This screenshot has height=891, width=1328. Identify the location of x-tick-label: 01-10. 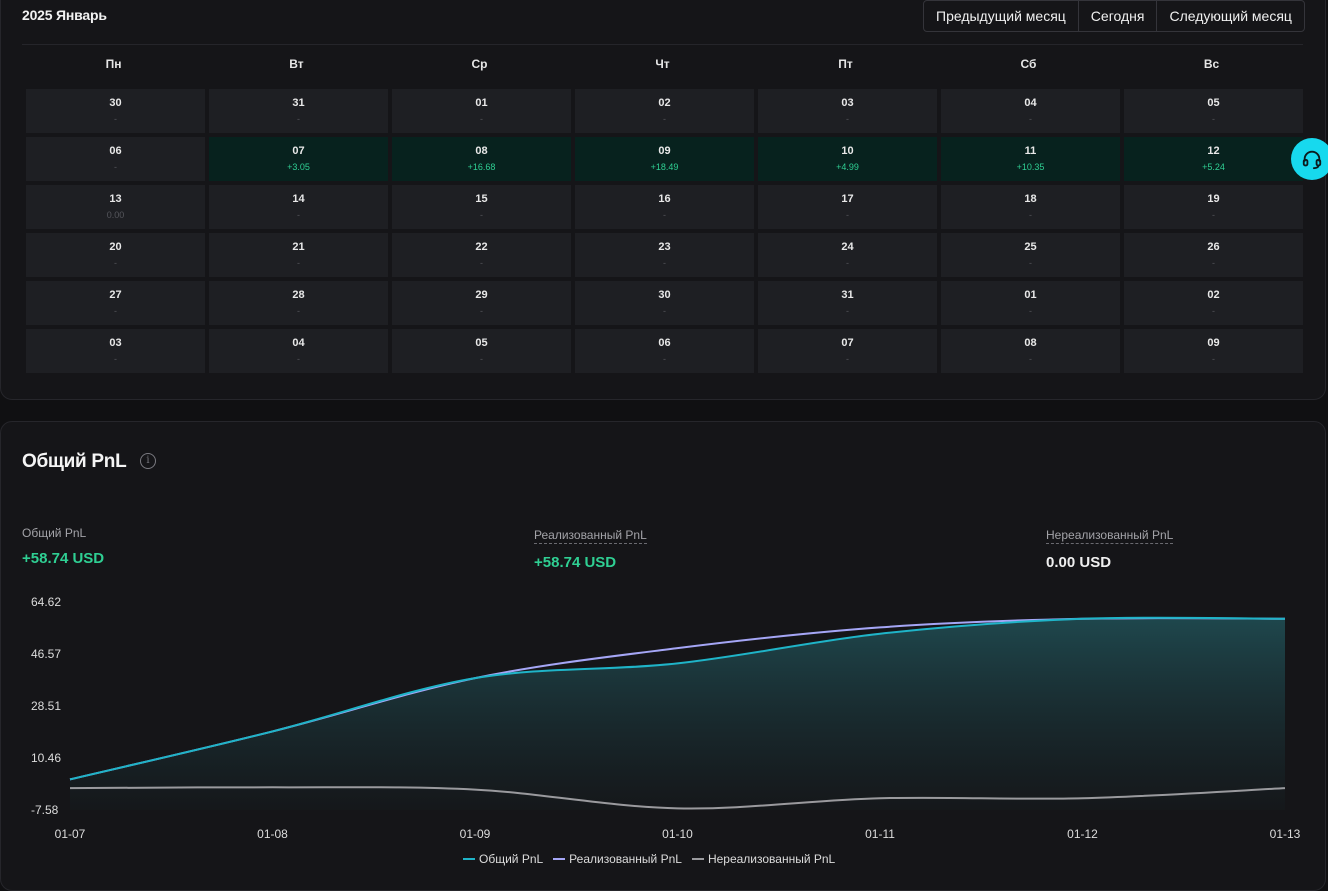
(677, 834).